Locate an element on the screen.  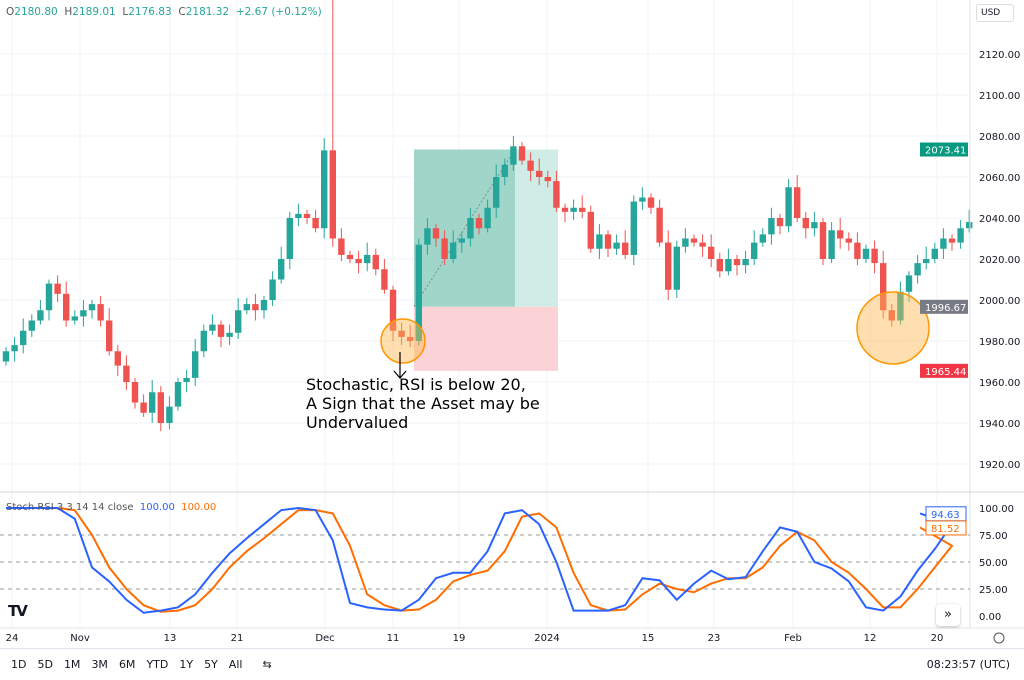
time-tick: Dec is located at coordinates (324, 638).